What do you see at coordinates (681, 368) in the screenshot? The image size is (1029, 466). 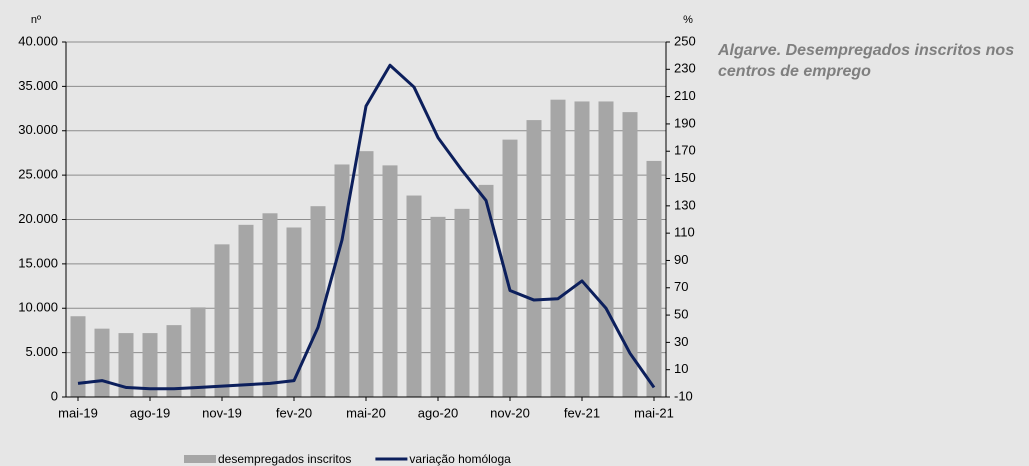 I see `y2-tick-label: 10` at bounding box center [681, 368].